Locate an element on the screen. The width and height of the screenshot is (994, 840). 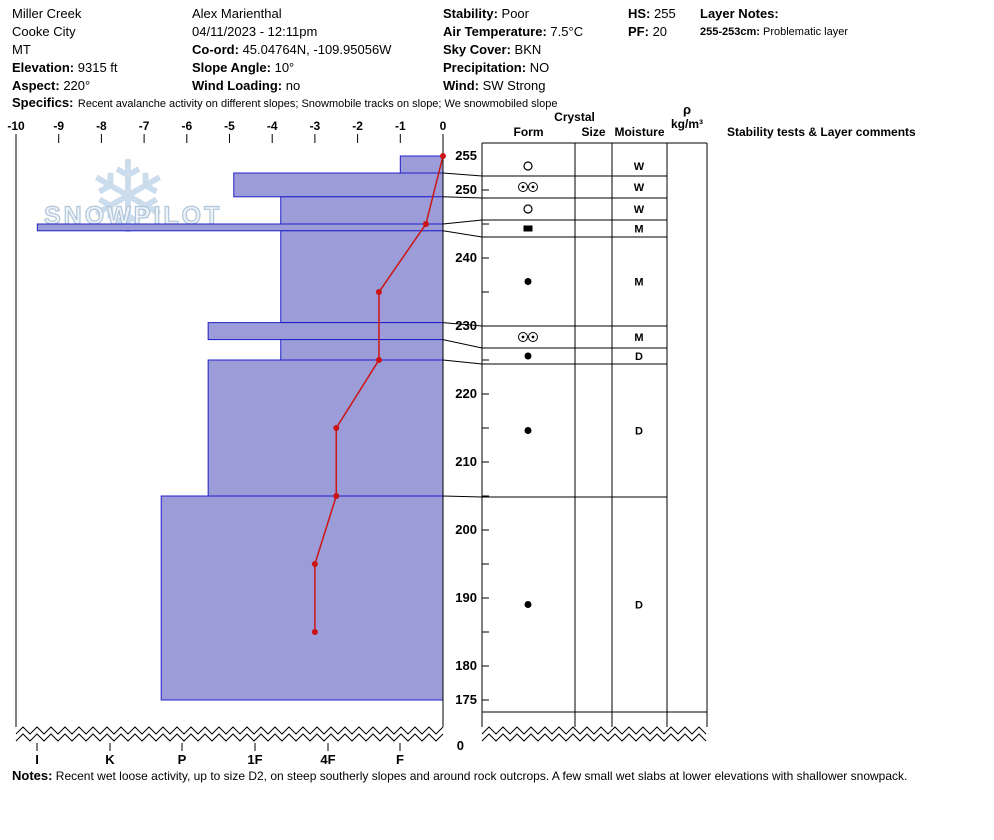
temp-axis-label: -4 is located at coordinates (272, 126).